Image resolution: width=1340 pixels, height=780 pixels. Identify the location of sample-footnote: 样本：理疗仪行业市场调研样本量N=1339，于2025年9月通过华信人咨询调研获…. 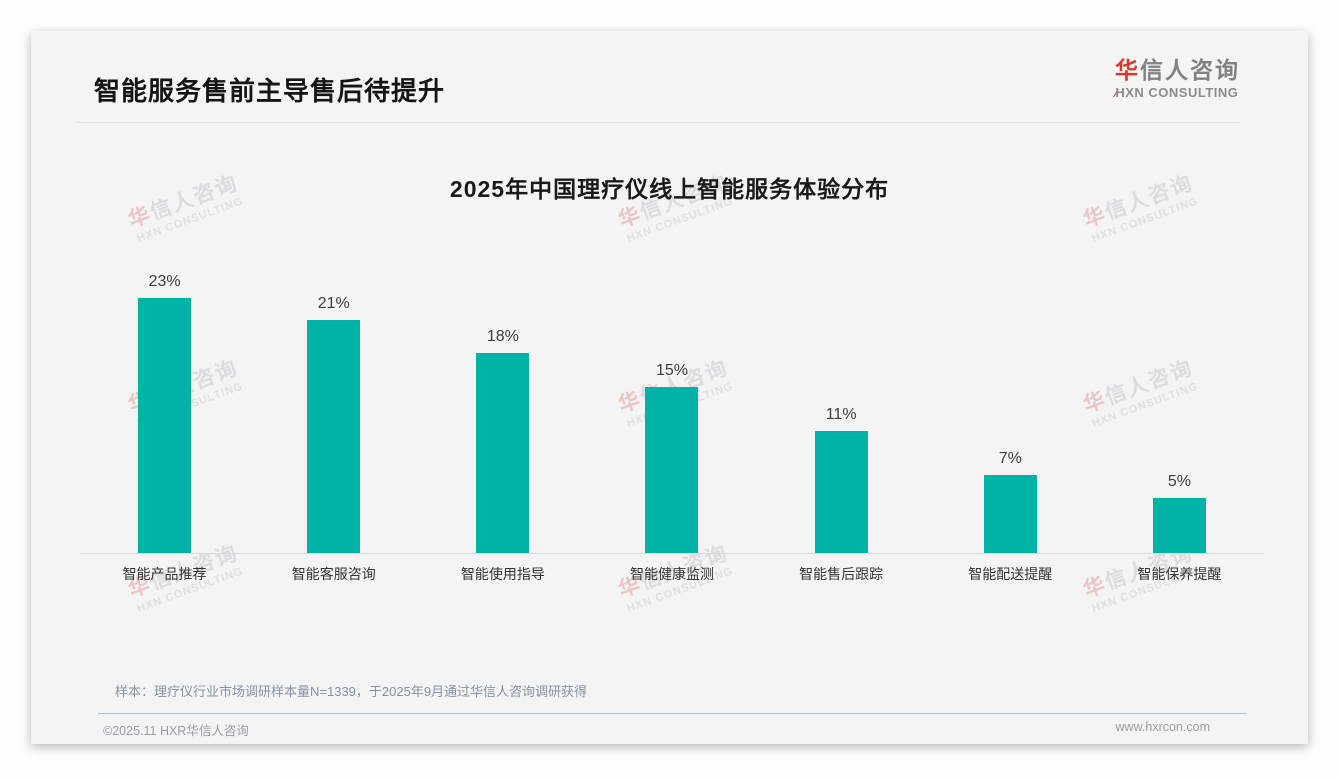
(351, 691).